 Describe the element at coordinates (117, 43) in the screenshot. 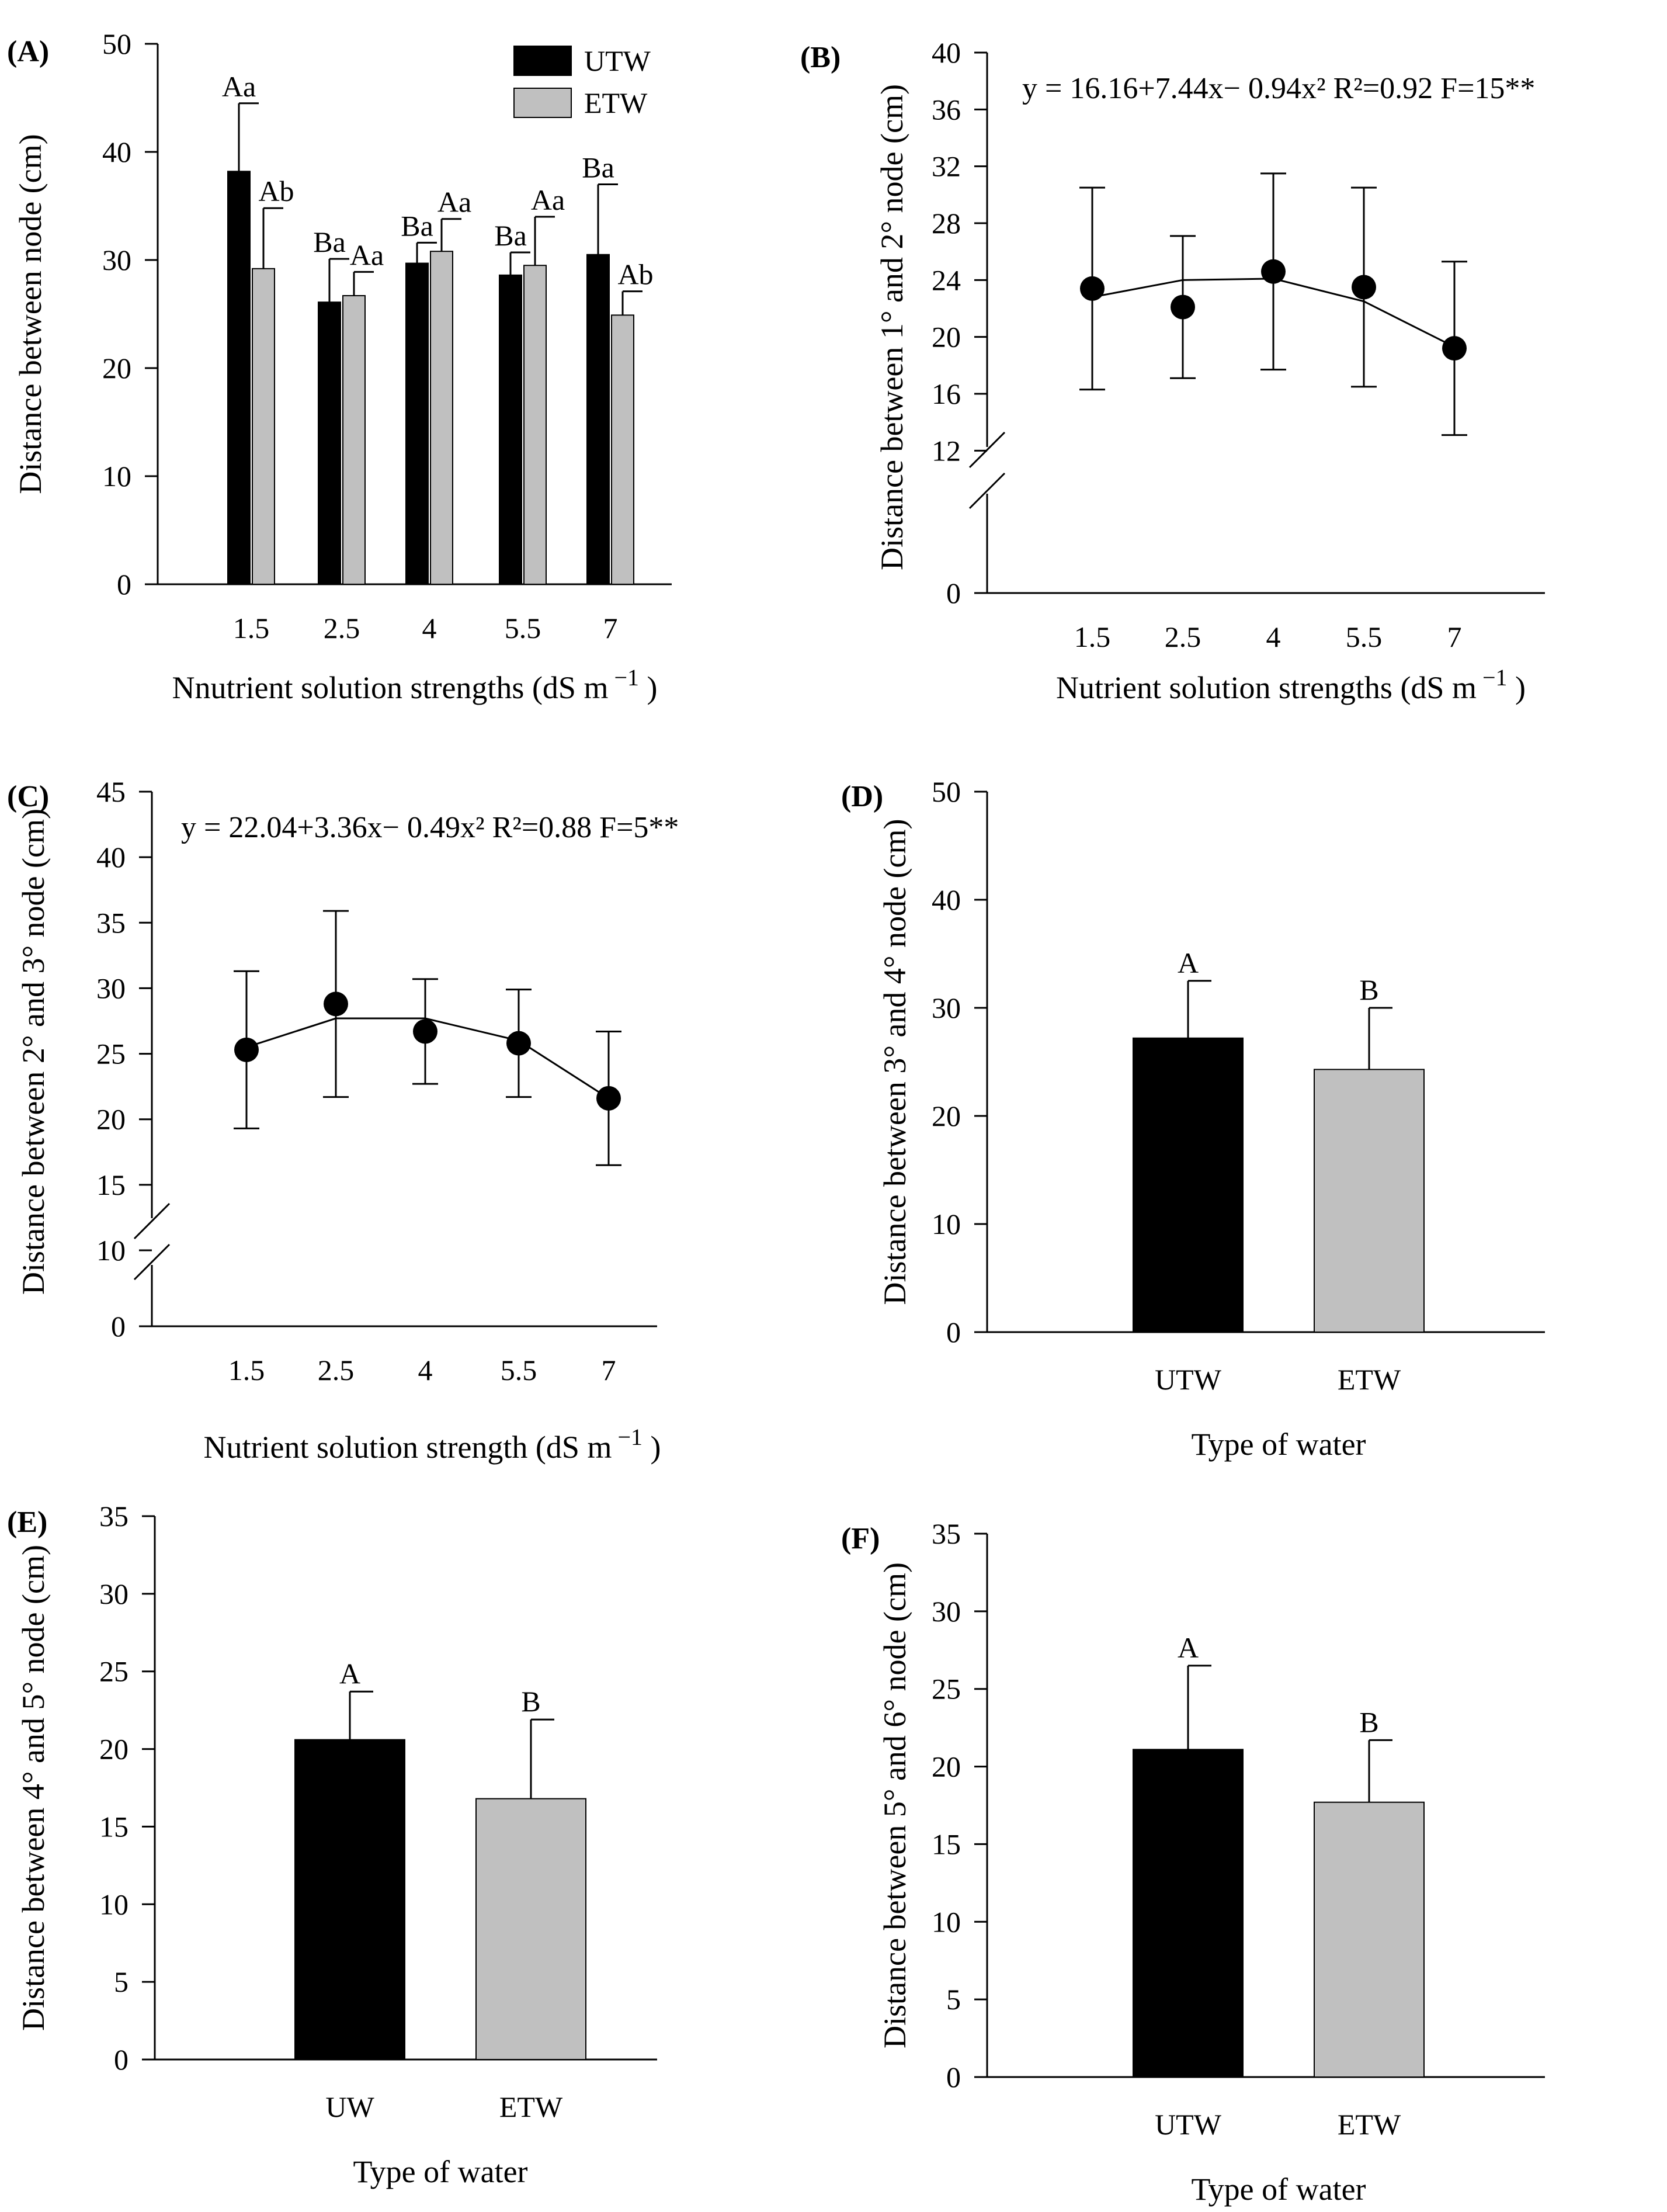

I see `y-tick-label: 50` at that location.